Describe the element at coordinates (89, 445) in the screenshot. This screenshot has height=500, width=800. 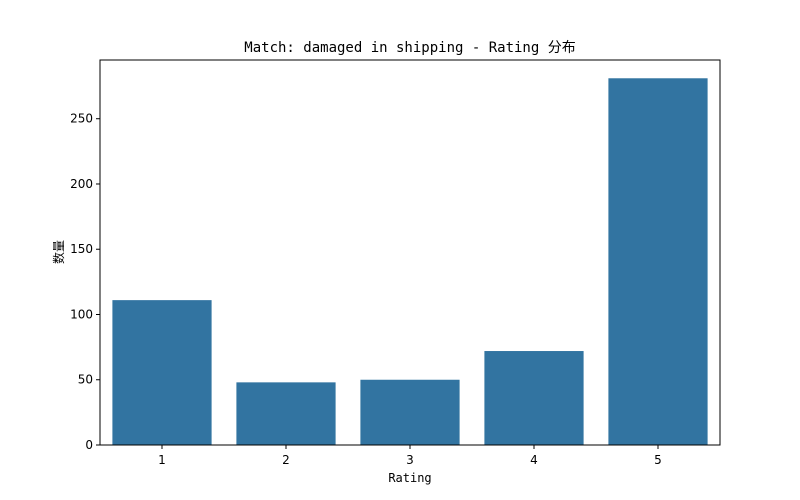
I see `y-tick-label: 0` at that location.